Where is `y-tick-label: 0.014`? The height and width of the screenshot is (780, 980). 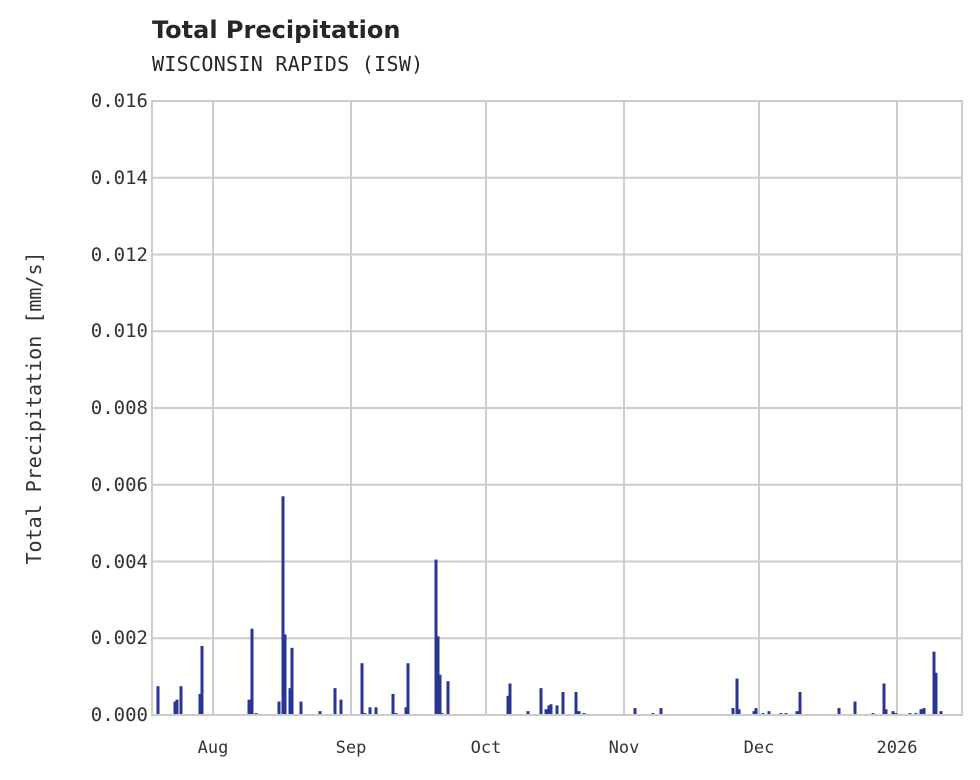 y-tick-label: 0.014 is located at coordinates (119, 177).